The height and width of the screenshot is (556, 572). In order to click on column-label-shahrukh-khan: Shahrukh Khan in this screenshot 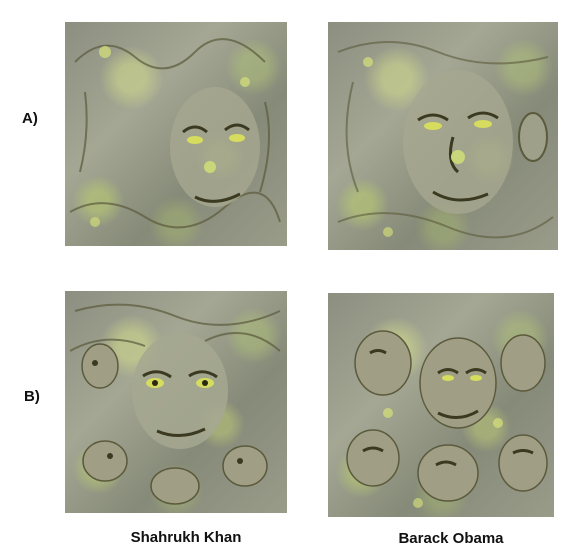, I will do `click(186, 537)`.